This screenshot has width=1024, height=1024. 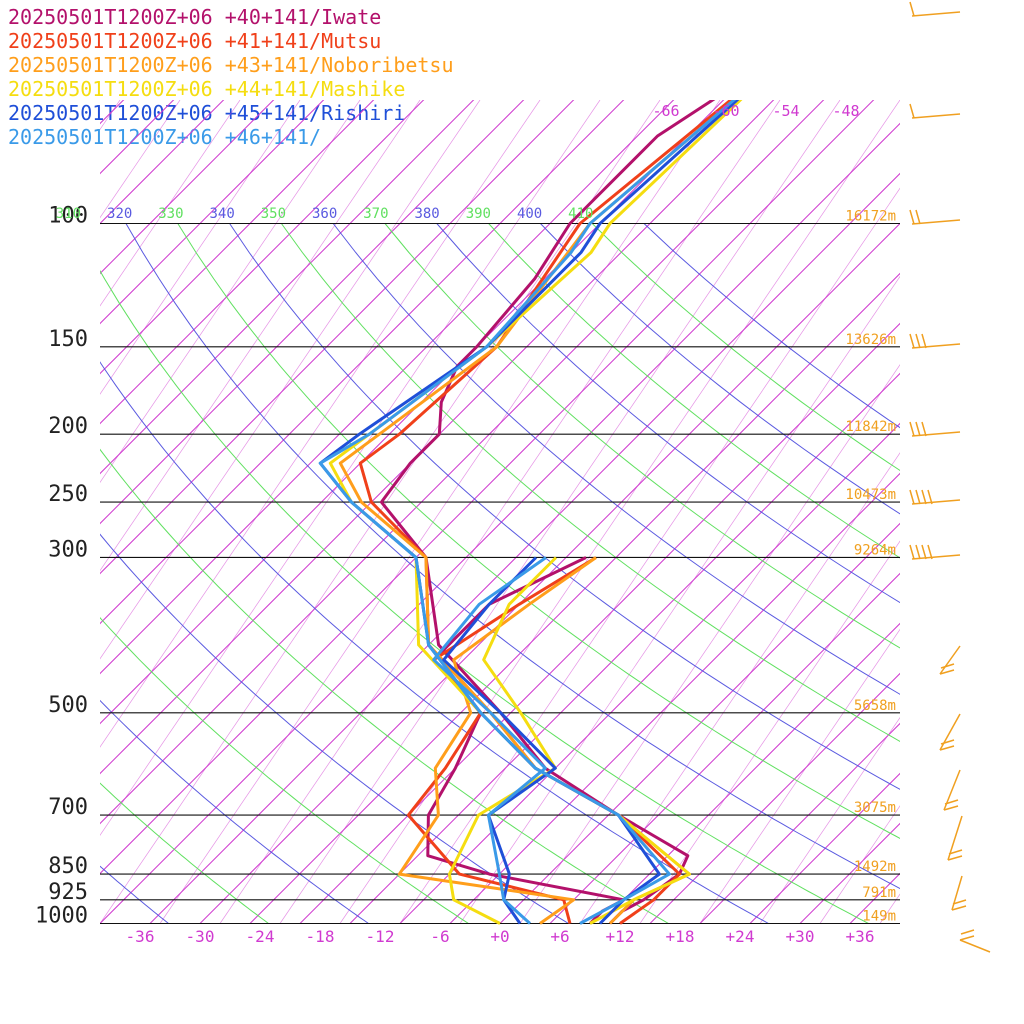 What do you see at coordinates (200, 936) in the screenshot?
I see `temperature-tick: -30` at bounding box center [200, 936].